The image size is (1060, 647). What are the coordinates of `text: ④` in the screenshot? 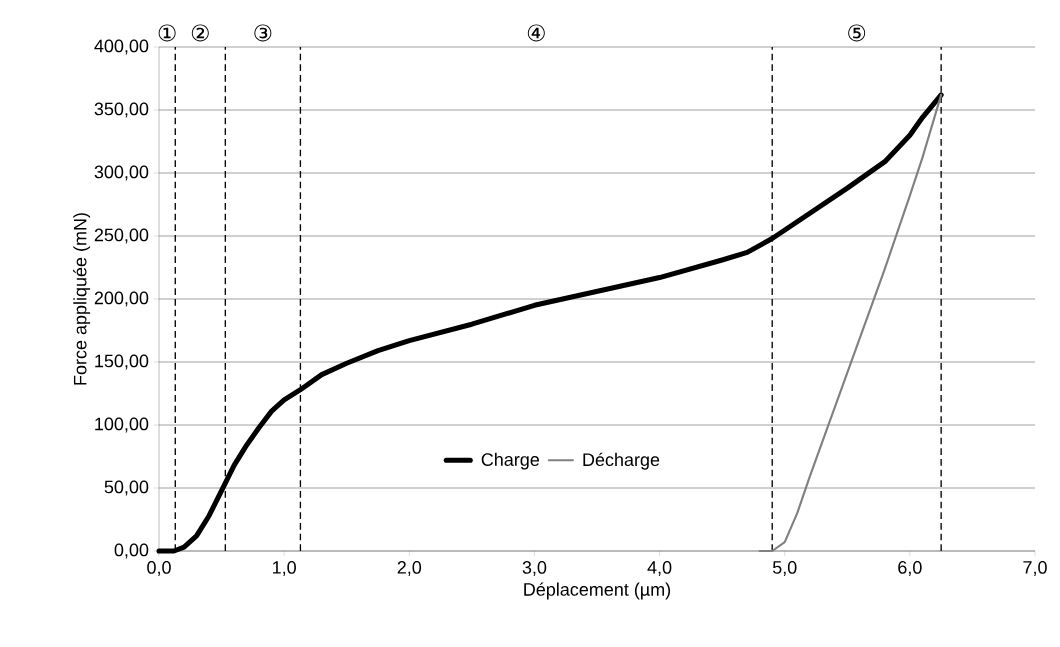 It's located at (536, 33).